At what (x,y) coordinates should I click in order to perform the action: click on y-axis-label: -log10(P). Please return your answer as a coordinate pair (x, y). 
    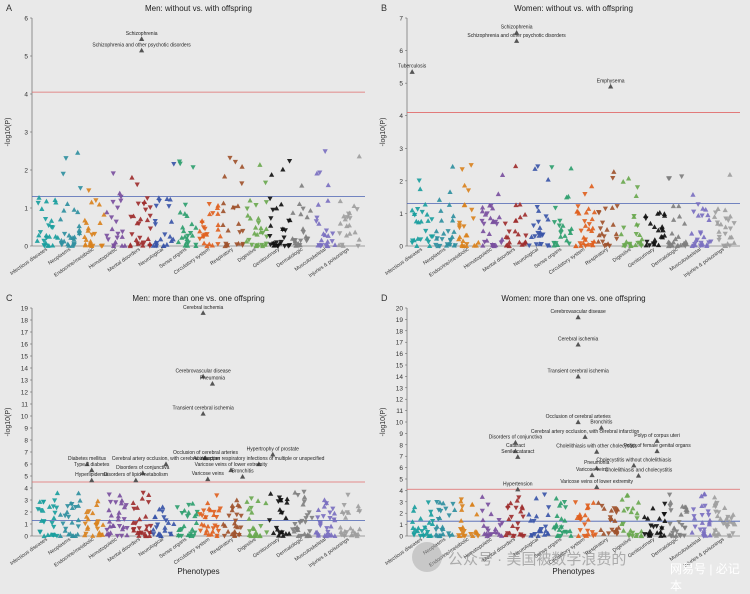
    Looking at the image, I should click on (8, 422).